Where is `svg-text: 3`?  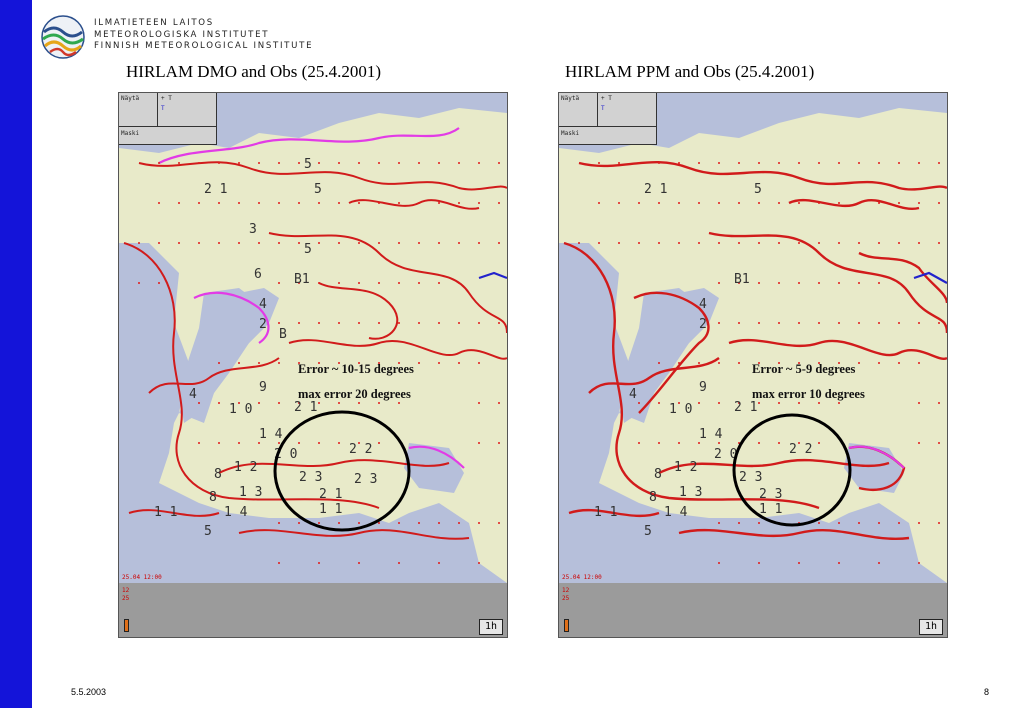 svg-text: 3 is located at coordinates (253, 229).